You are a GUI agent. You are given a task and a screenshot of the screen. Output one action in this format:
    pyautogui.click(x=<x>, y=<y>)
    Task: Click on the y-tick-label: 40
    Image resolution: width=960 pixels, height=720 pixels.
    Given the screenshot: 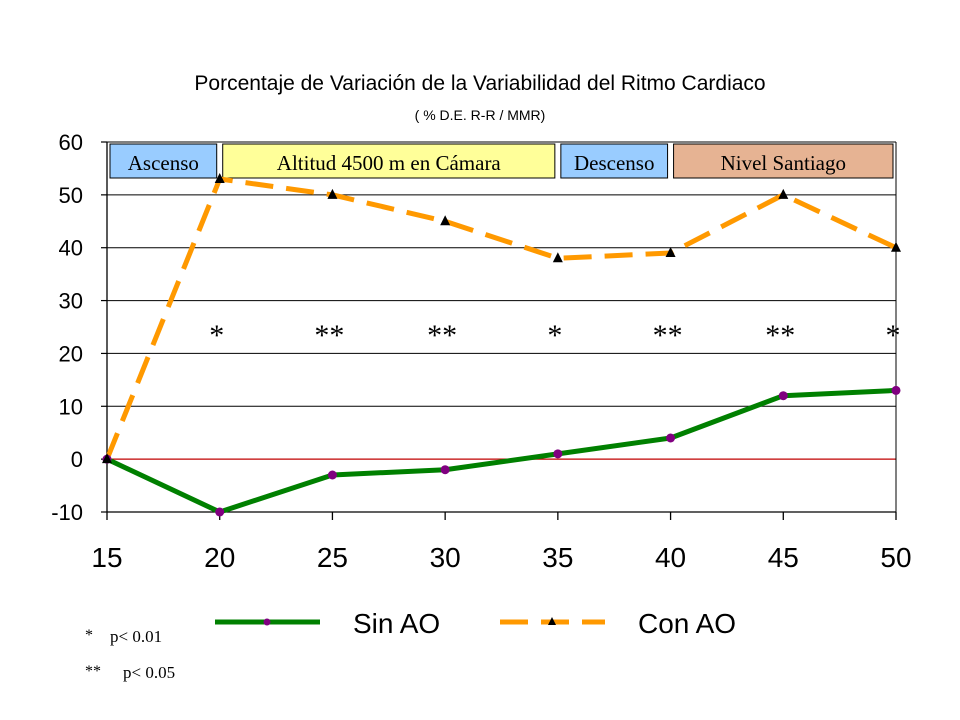 What is the action you would take?
    pyautogui.click(x=71, y=248)
    